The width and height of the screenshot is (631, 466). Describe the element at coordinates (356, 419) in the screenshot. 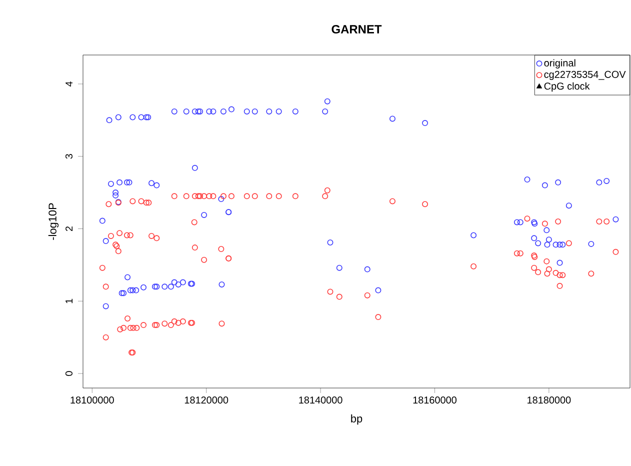

I see `x-axis-title: bp` at that location.